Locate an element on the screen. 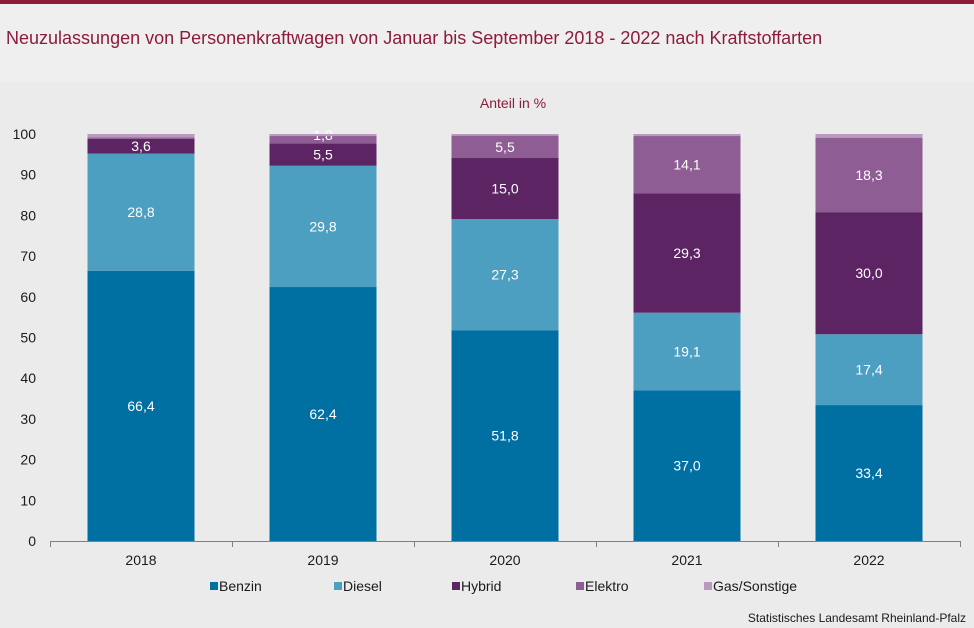 The height and width of the screenshot is (628, 974). bar-segment-diesel-2019 is located at coordinates (323, 226).